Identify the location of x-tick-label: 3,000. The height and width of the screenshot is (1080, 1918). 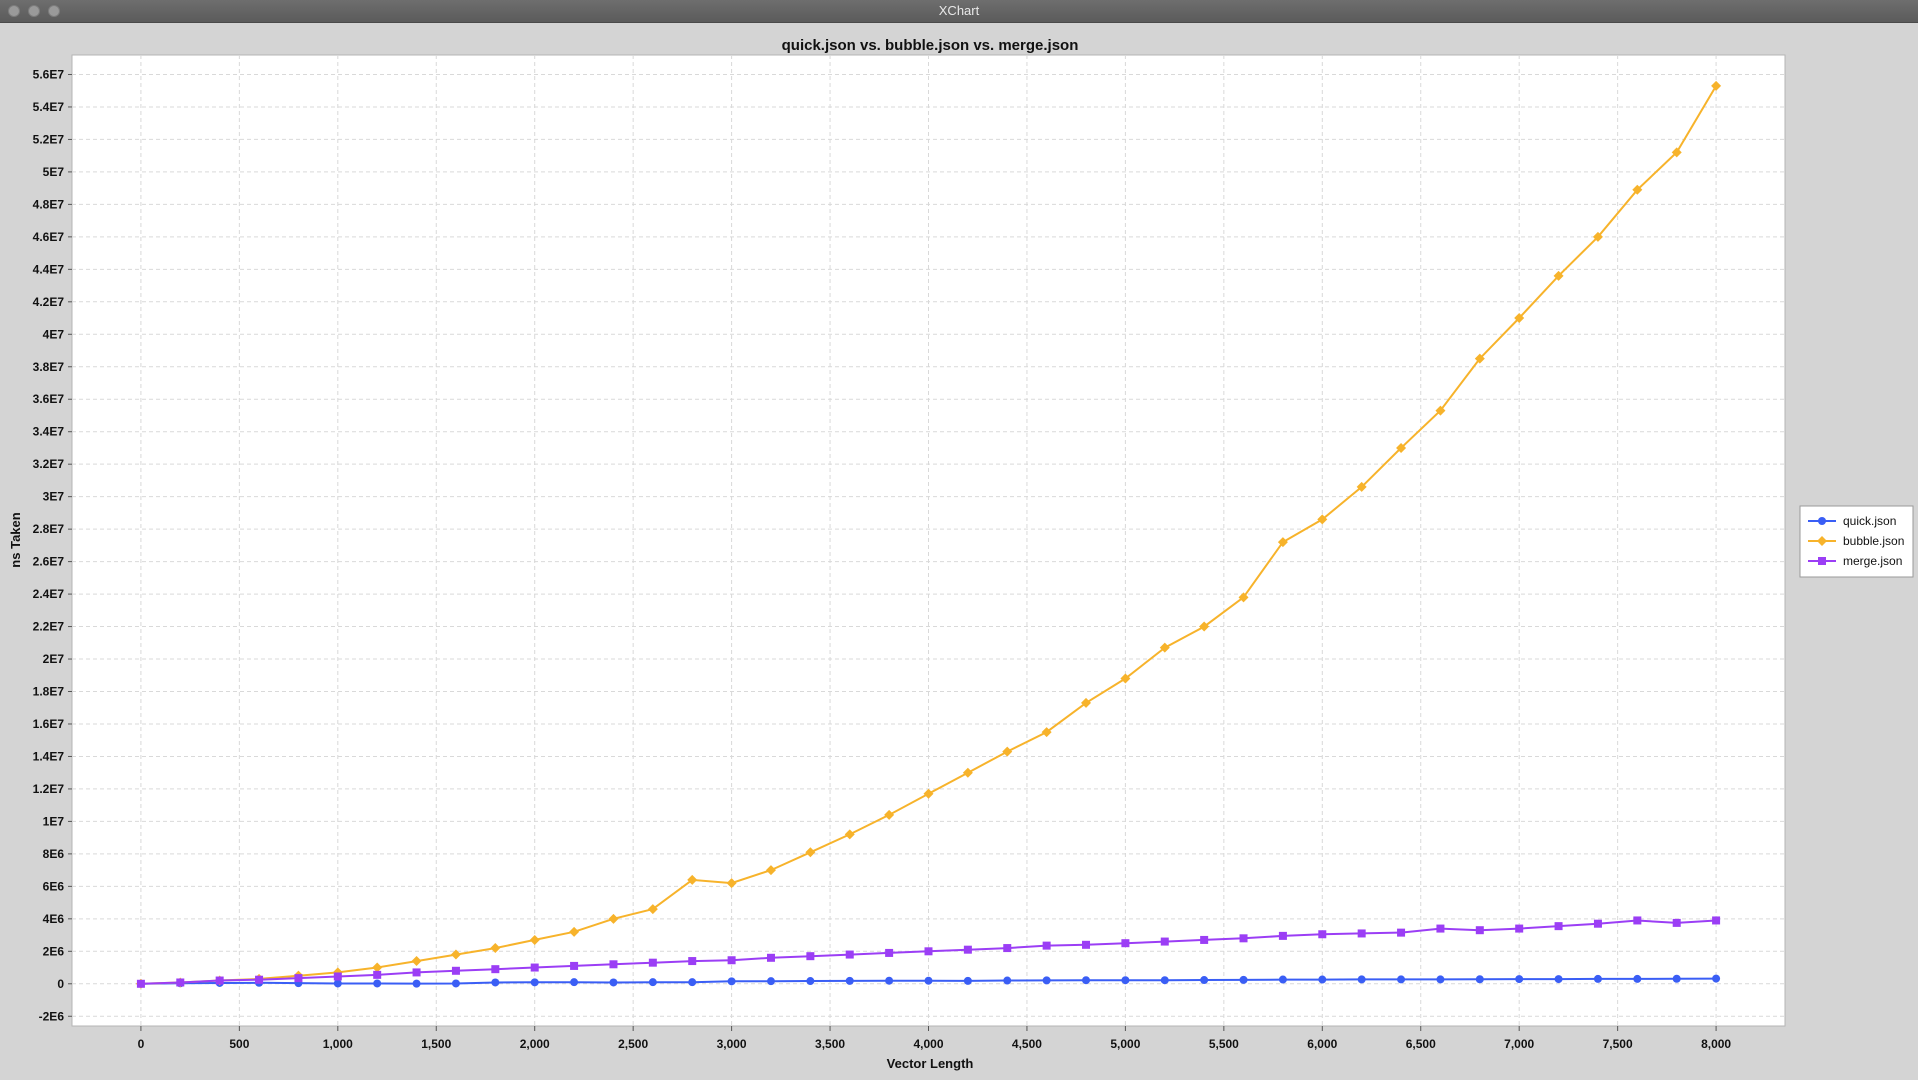
(732, 1044).